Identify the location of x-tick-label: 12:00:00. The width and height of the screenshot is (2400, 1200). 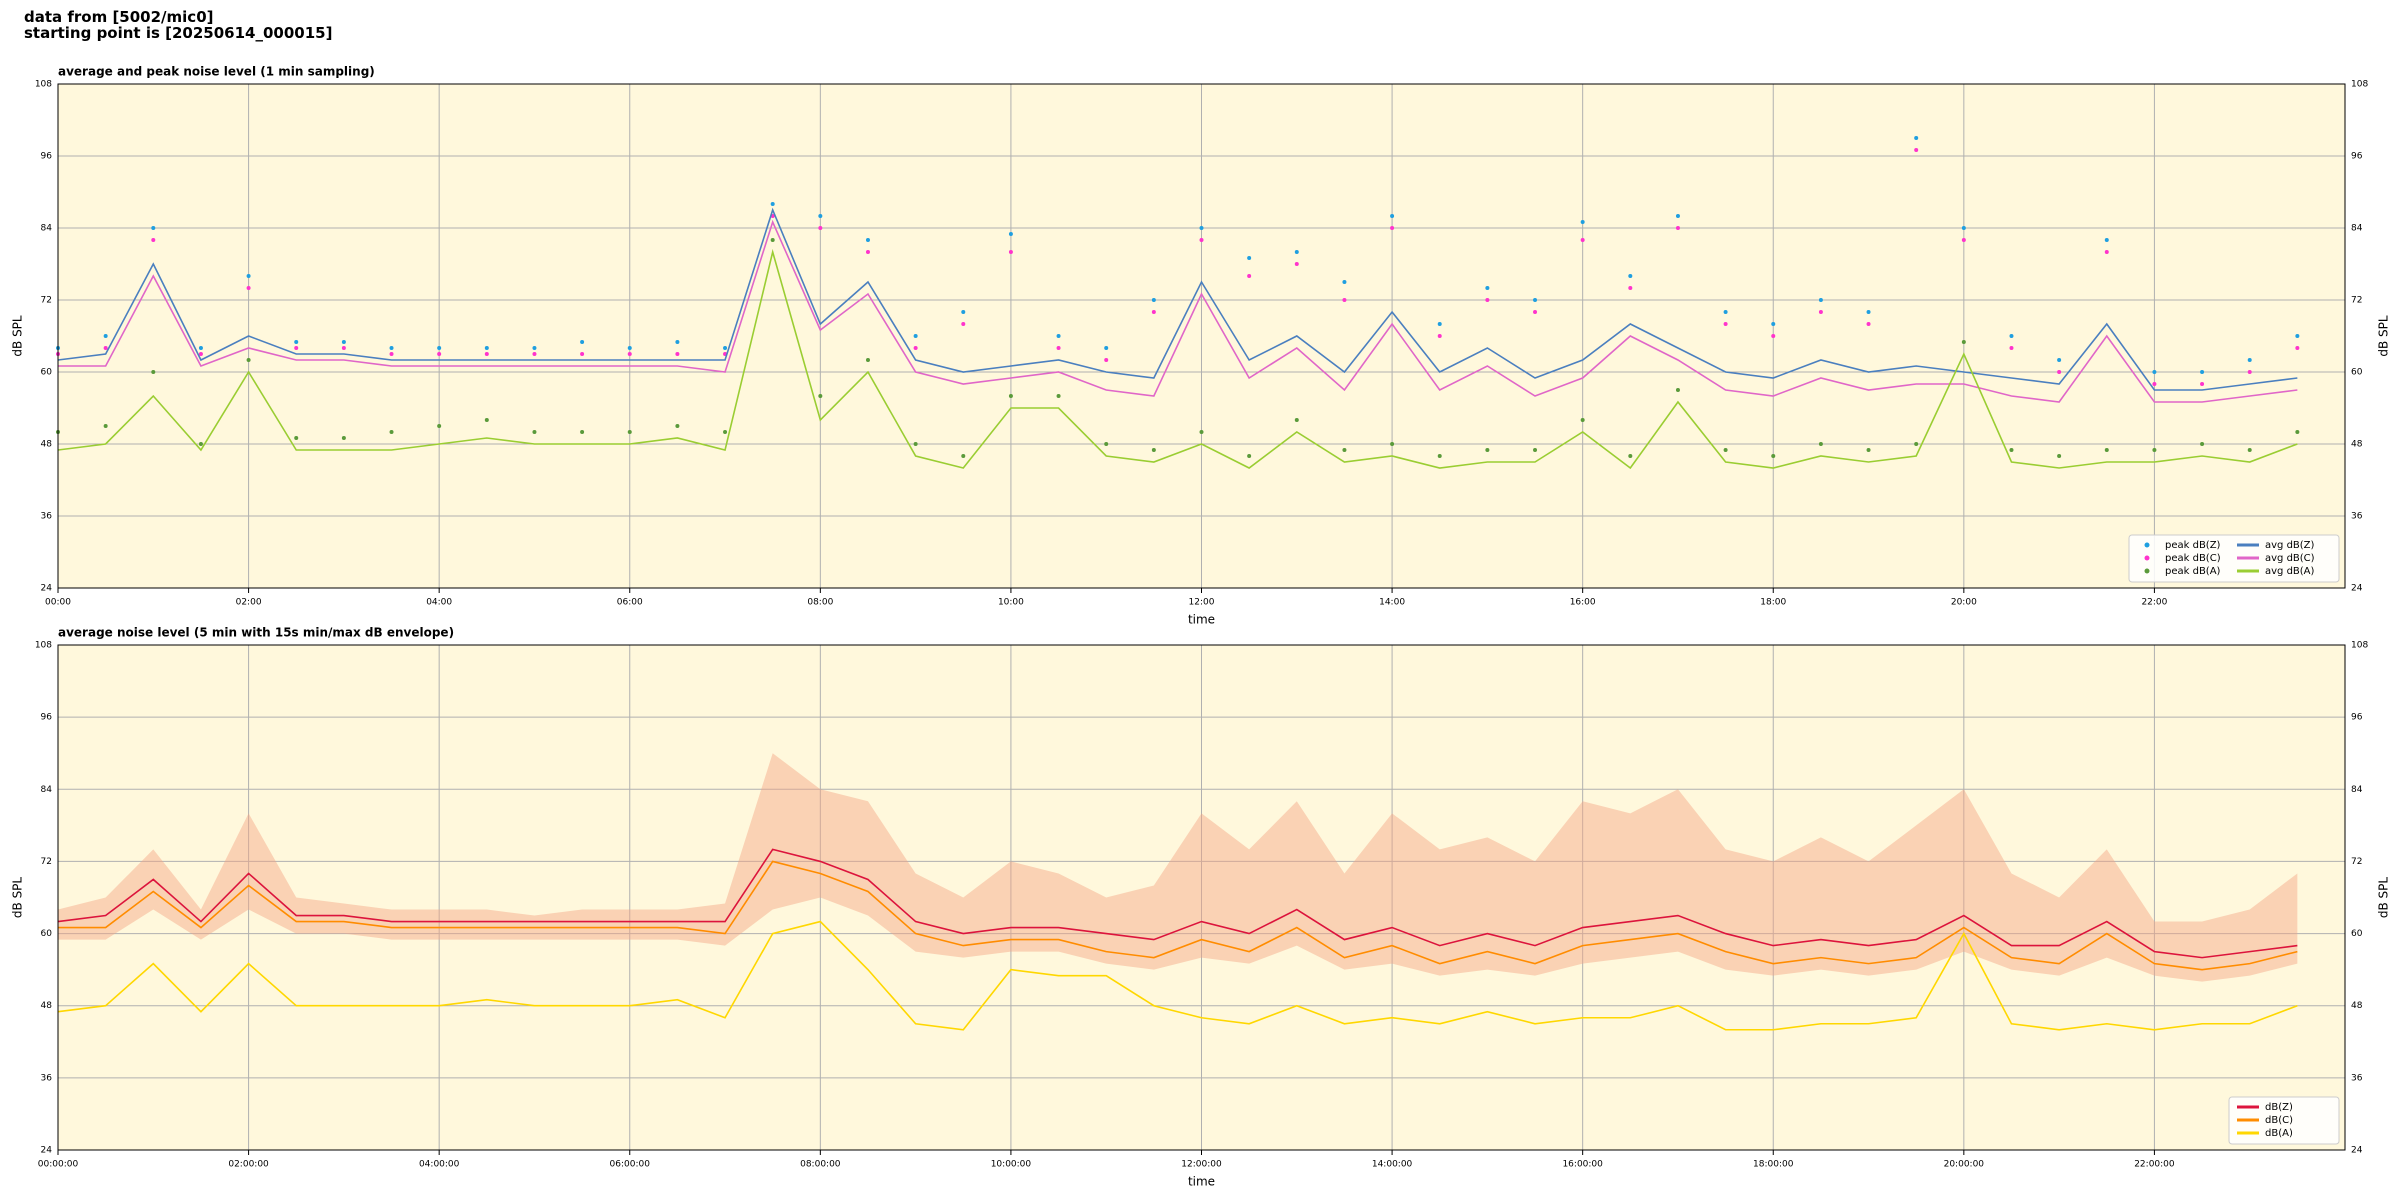
(1201, 1165).